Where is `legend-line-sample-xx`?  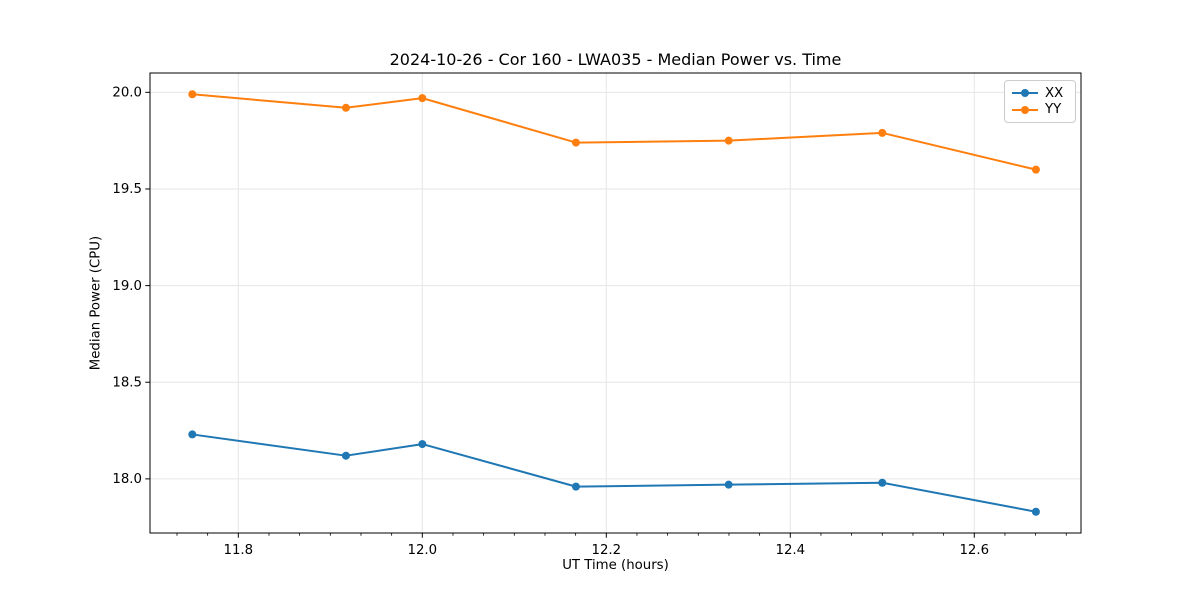
legend-line-sample-xx is located at coordinates (1025, 93).